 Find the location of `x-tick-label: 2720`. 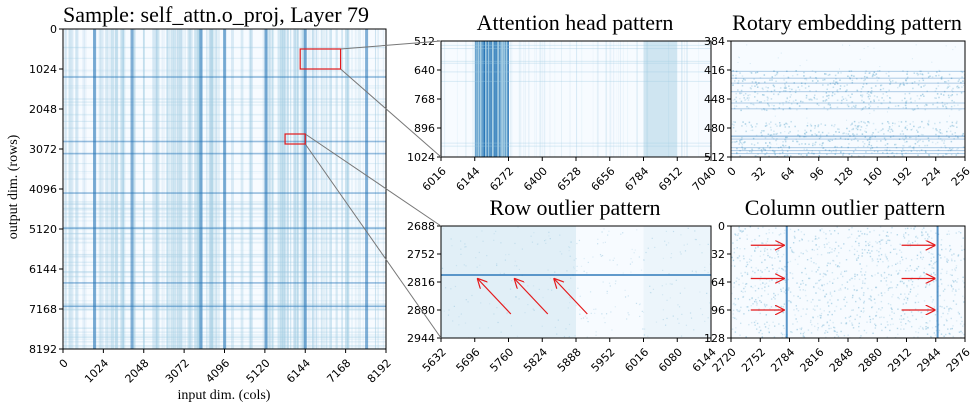

x-tick-label: 2720 is located at coordinates (724, 360).